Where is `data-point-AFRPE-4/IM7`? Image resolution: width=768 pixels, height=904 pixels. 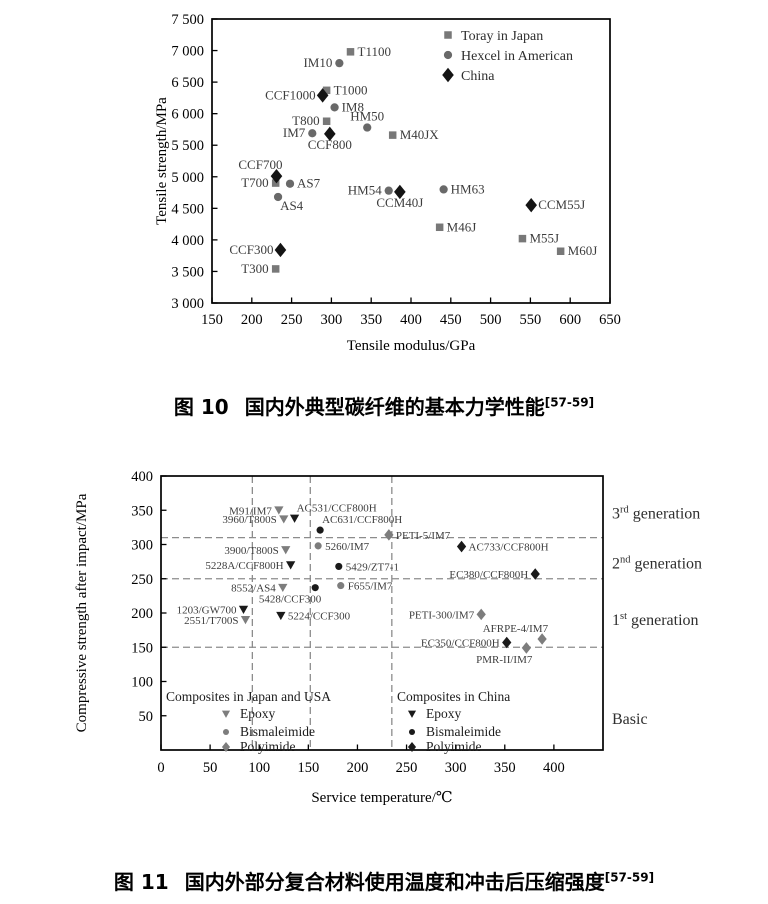 data-point-AFRPE-4/IM7 is located at coordinates (542, 639).